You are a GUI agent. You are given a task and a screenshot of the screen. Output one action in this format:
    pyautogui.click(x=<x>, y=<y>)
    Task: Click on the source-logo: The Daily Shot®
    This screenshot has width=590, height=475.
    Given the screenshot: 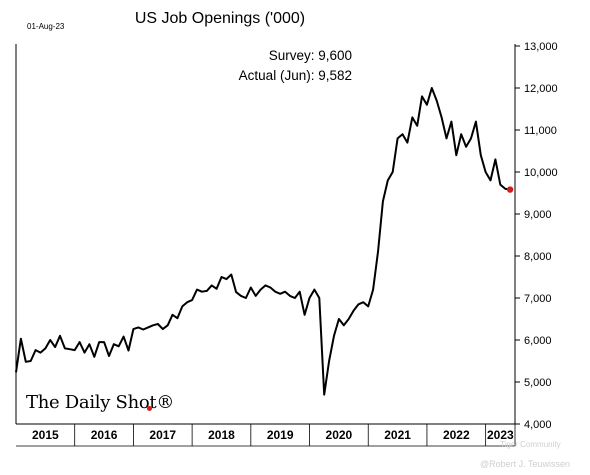 What is the action you would take?
    pyautogui.click(x=100, y=402)
    